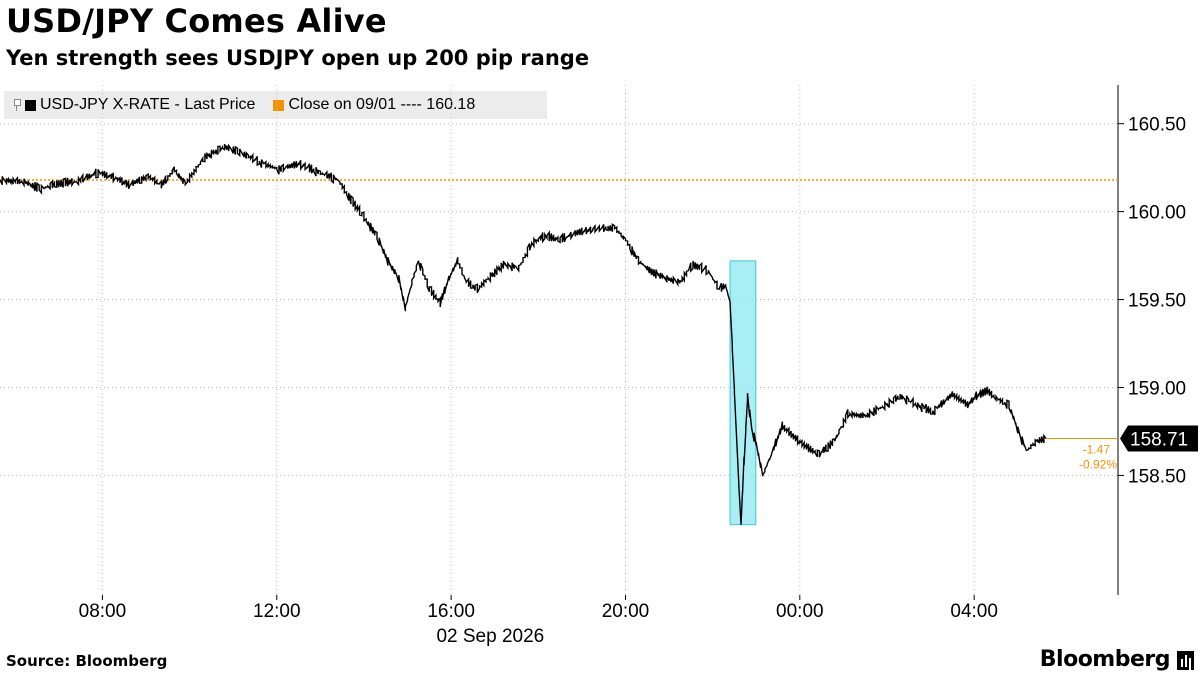  What do you see at coordinates (279, 105) in the screenshot?
I see `legend-swatch-orange` at bounding box center [279, 105].